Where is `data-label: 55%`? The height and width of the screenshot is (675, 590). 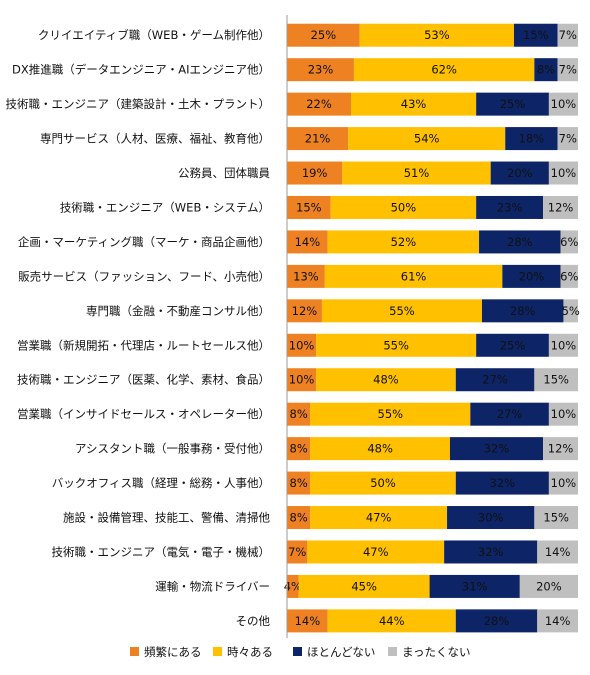
data-label: 55% is located at coordinates (391, 414).